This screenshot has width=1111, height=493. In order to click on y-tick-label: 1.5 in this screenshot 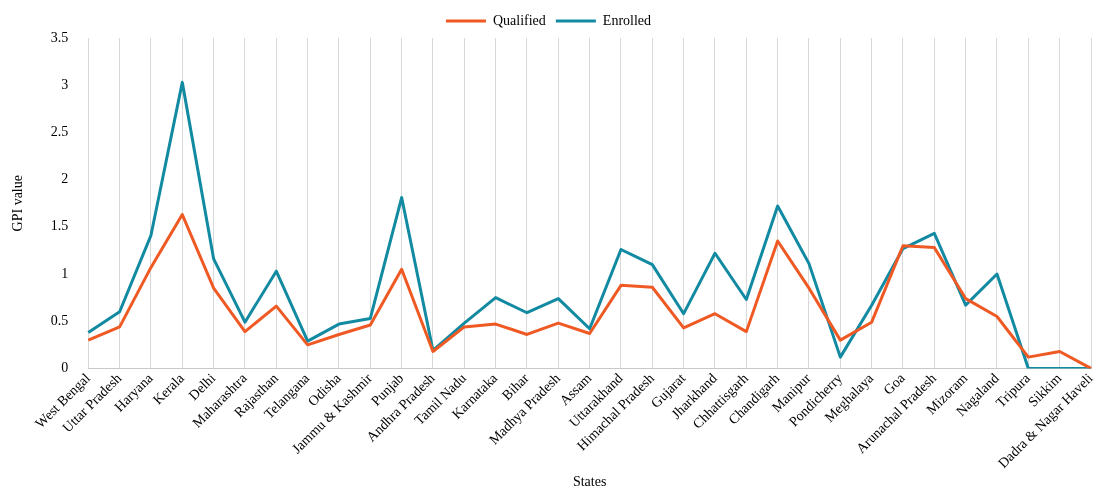, I will do `click(59, 226)`.